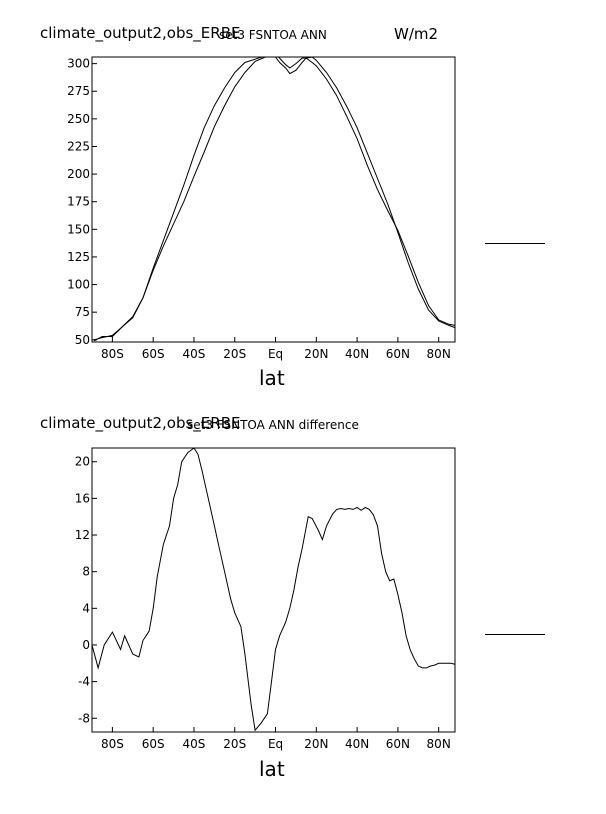 The height and width of the screenshot is (814, 606). What do you see at coordinates (82, 535) in the screenshot?
I see `panel2-y-tick-label: 12` at bounding box center [82, 535].